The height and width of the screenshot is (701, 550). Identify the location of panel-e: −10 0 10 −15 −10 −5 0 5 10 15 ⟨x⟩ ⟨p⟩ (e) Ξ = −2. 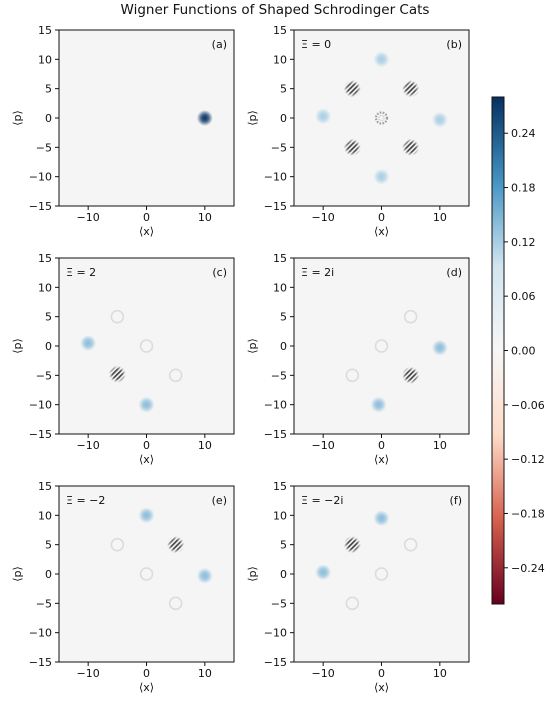
(123, 587).